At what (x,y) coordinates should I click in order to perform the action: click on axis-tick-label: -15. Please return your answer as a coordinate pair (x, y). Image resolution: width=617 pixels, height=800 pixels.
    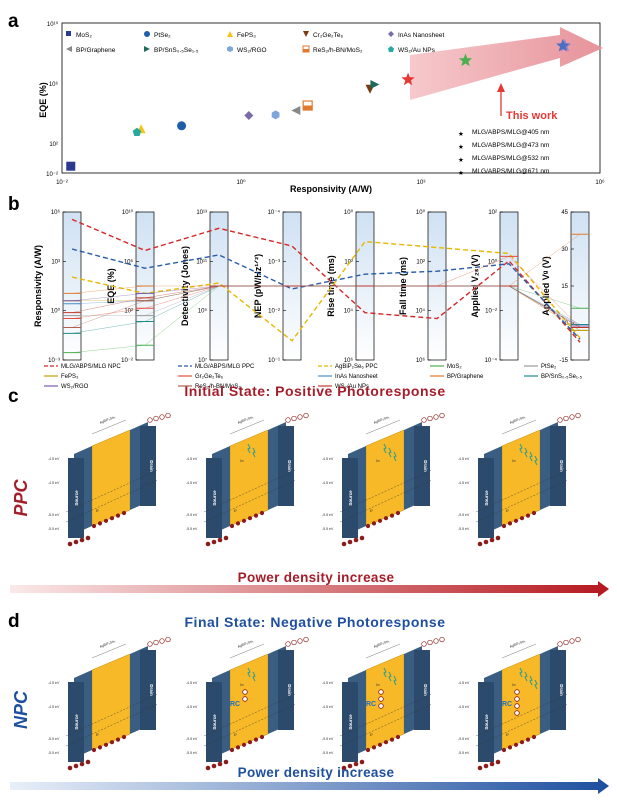
    Looking at the image, I should click on (563, 361).